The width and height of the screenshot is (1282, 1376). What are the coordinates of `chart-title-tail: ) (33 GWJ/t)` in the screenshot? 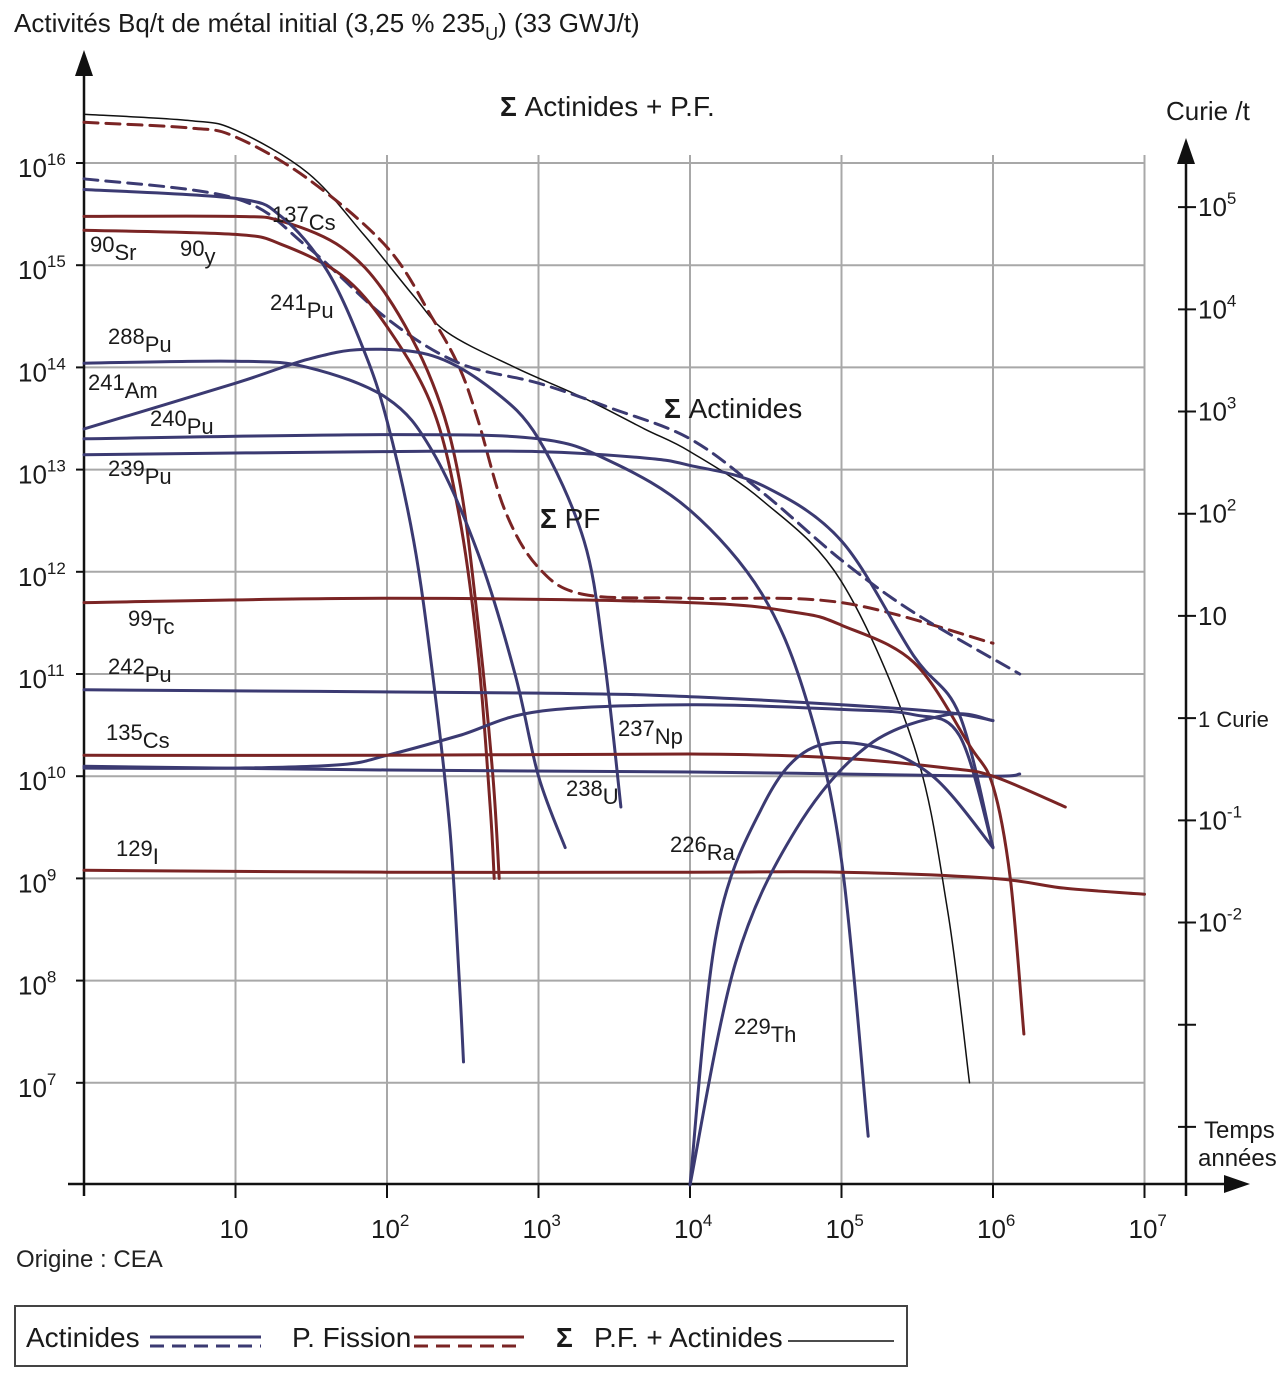 It's located at (569, 23).